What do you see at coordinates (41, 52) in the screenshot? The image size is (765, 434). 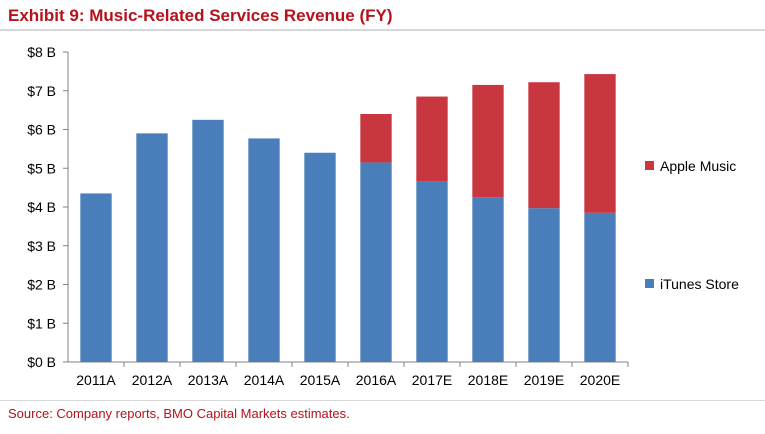 I see `y-tick-label: $8 B` at bounding box center [41, 52].